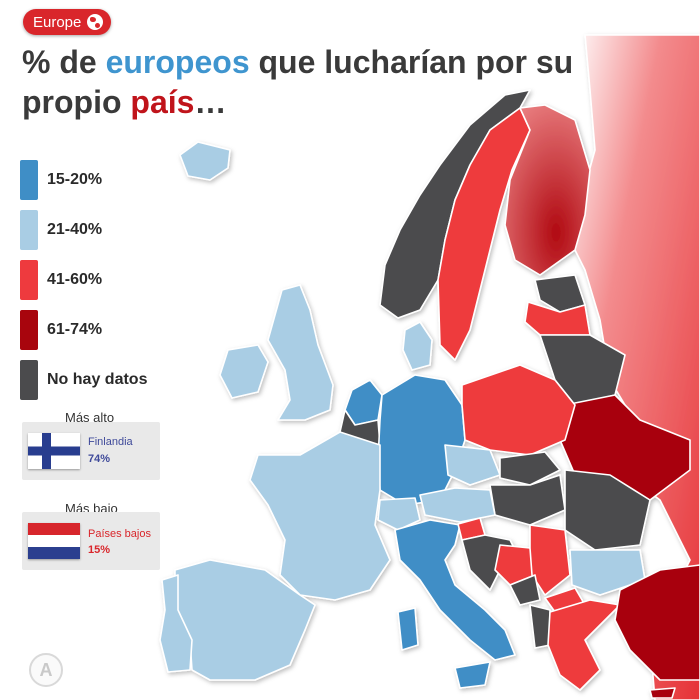 The width and height of the screenshot is (700, 700). What do you see at coordinates (110, 442) in the screenshot?
I see `highest-country: Finlandia` at bounding box center [110, 442].